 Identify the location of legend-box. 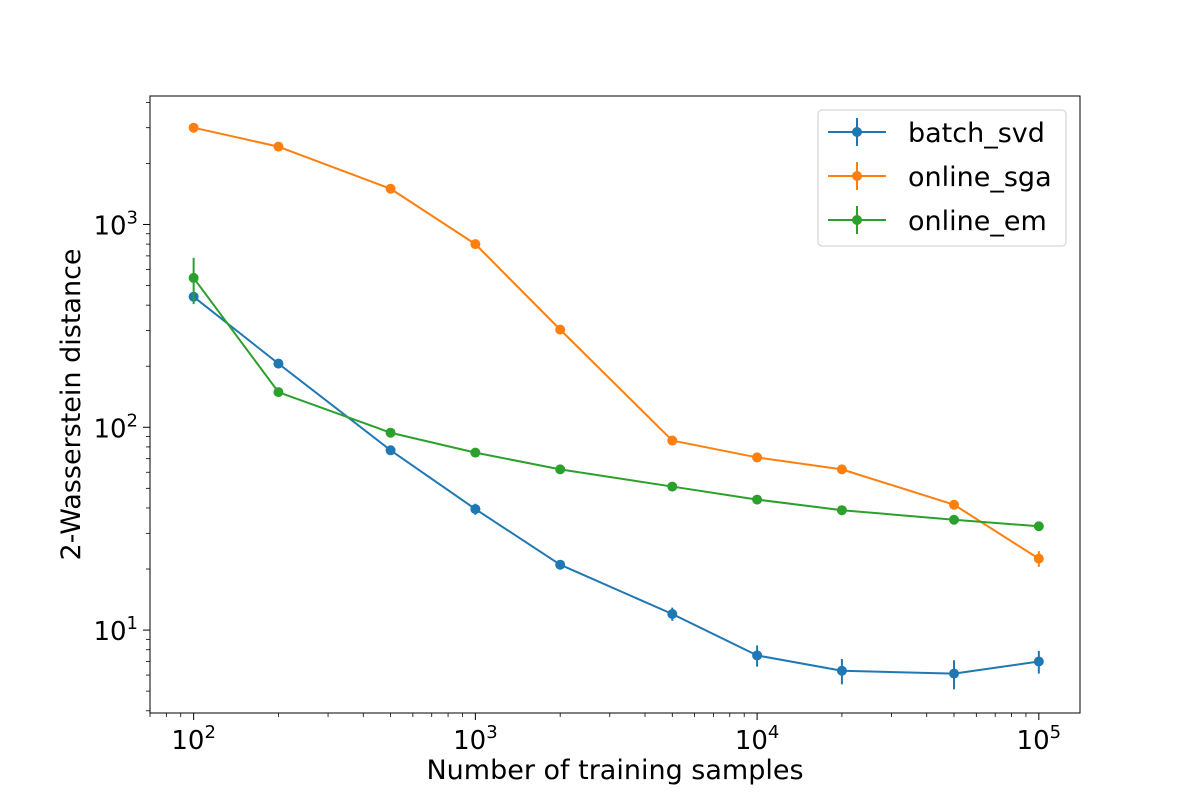
(942, 178).